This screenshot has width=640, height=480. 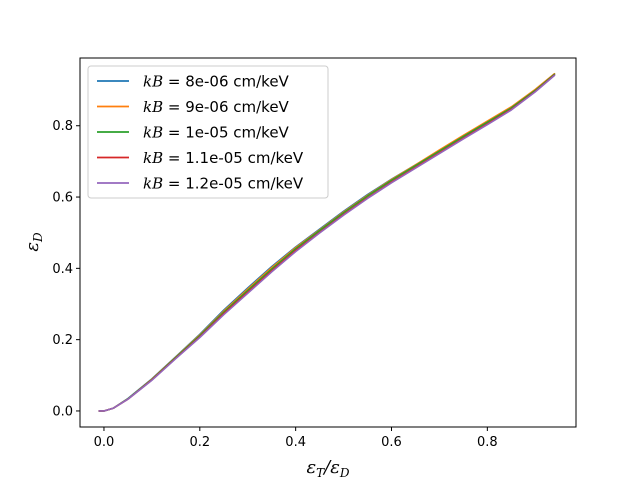 What do you see at coordinates (226, 82) in the screenshot?
I see `legend-kb-value: = 8e-06 cm/keV` at bounding box center [226, 82].